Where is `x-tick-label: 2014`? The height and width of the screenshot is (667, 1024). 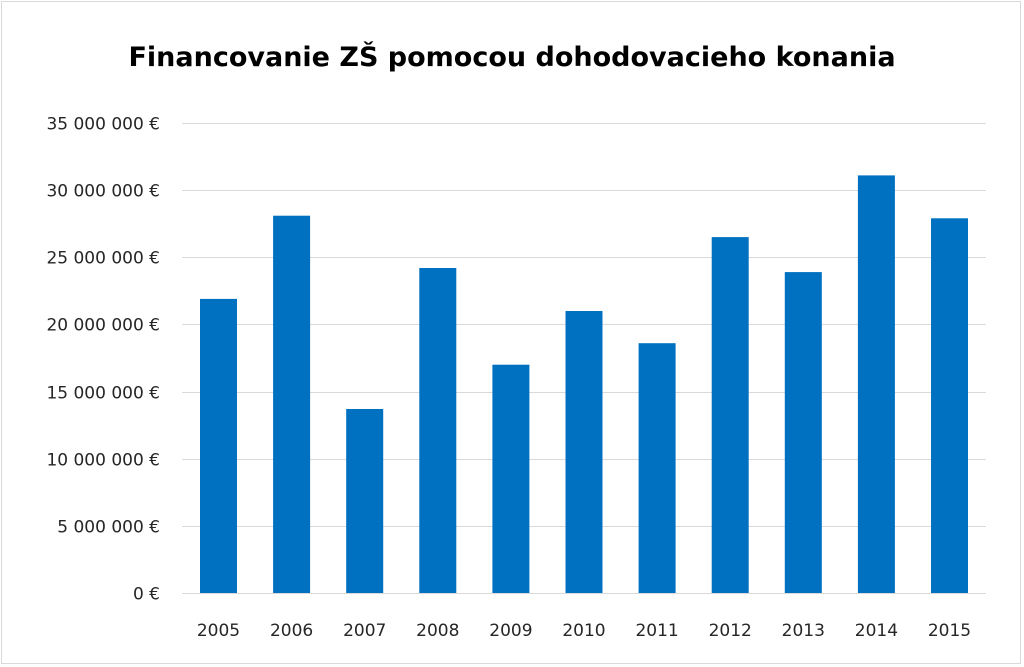 x-tick-label: 2014 is located at coordinates (876, 631).